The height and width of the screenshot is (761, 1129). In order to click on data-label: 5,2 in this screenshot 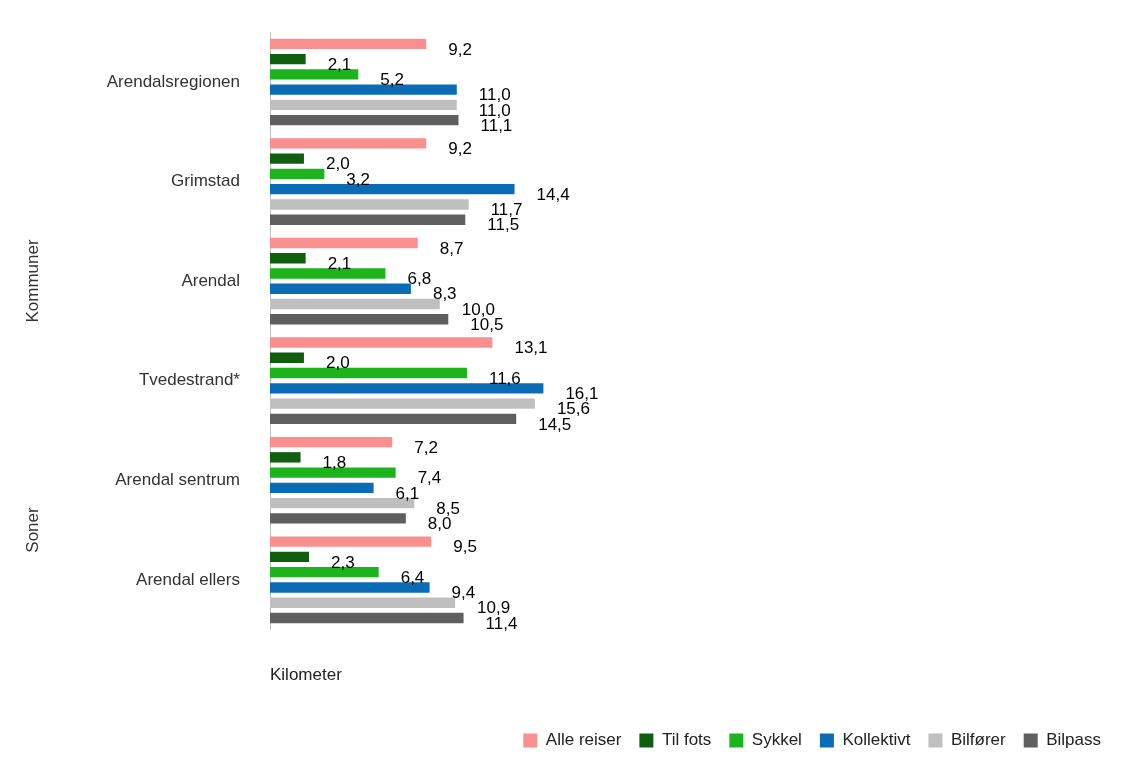, I will do `click(392, 80)`.